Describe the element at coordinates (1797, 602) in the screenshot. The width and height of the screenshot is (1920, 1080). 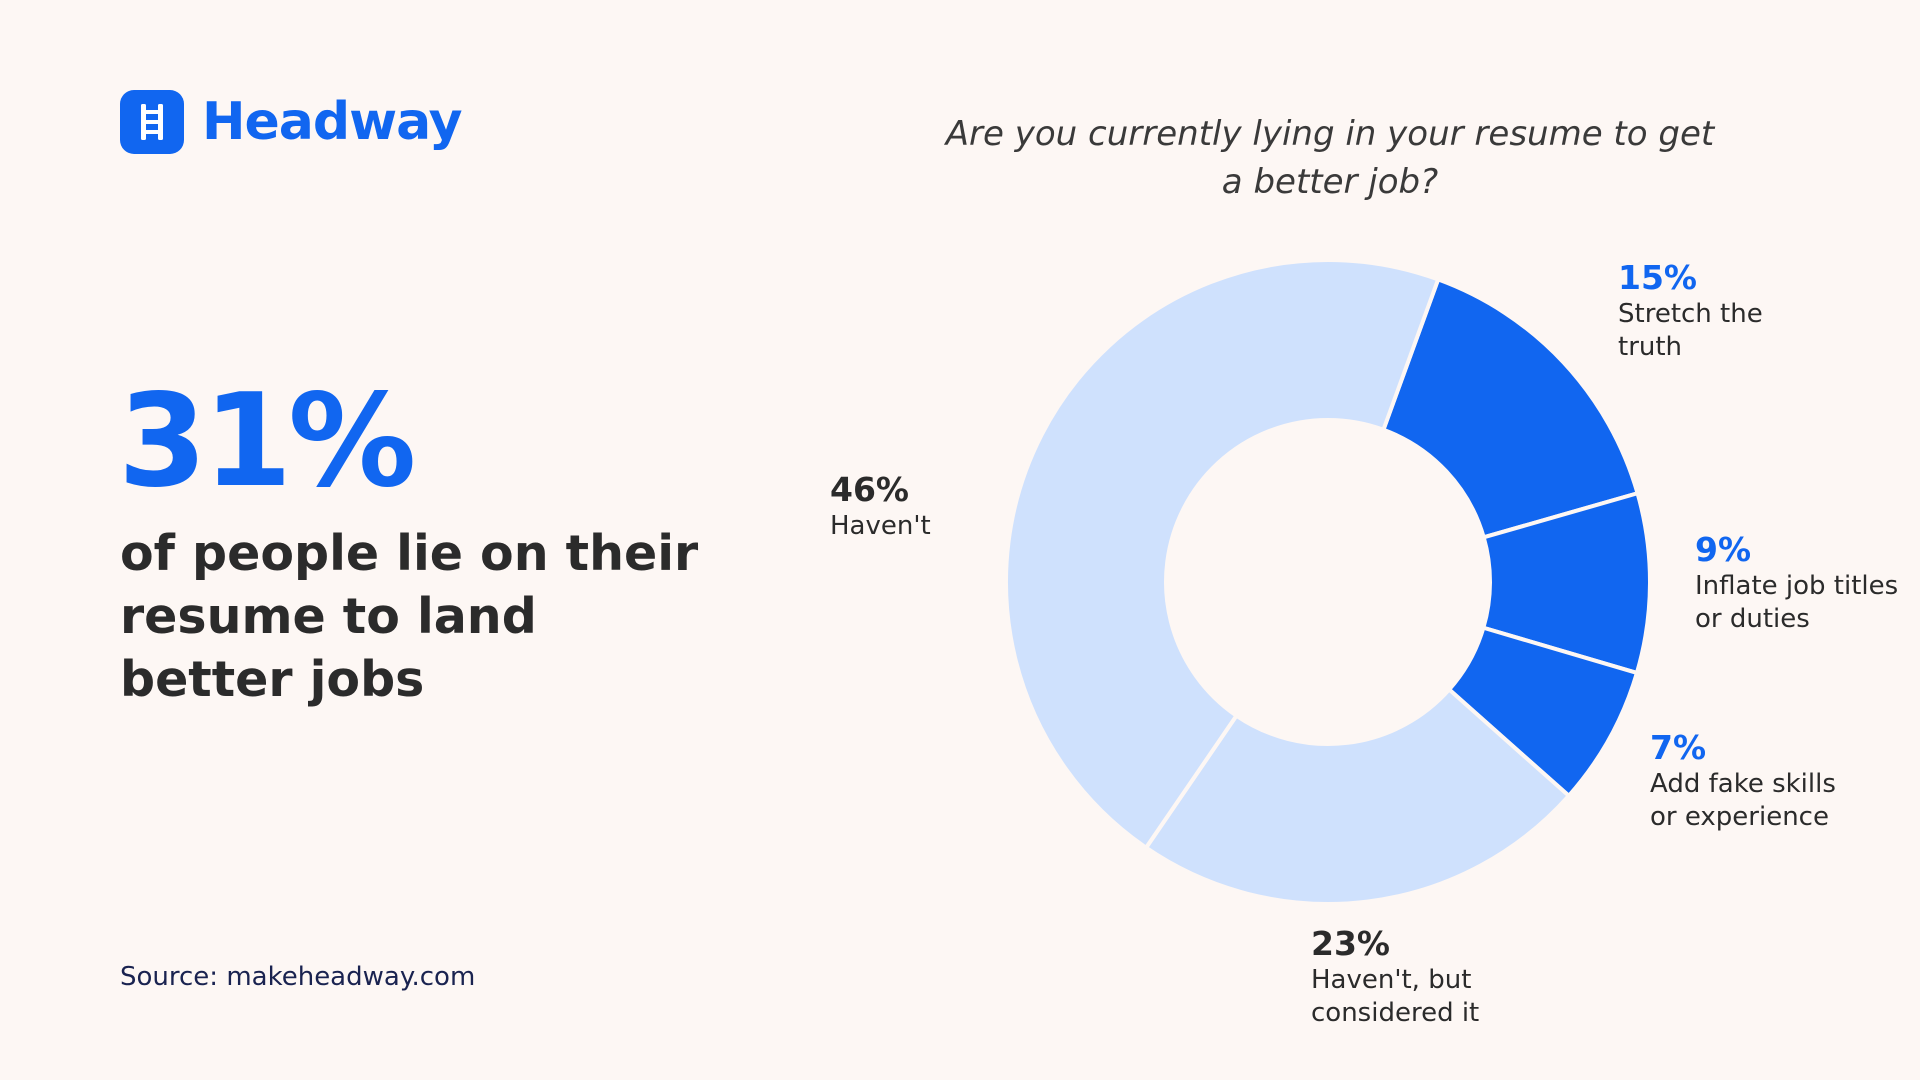
I see `slice-desc: Inflate job titles or duties` at that location.